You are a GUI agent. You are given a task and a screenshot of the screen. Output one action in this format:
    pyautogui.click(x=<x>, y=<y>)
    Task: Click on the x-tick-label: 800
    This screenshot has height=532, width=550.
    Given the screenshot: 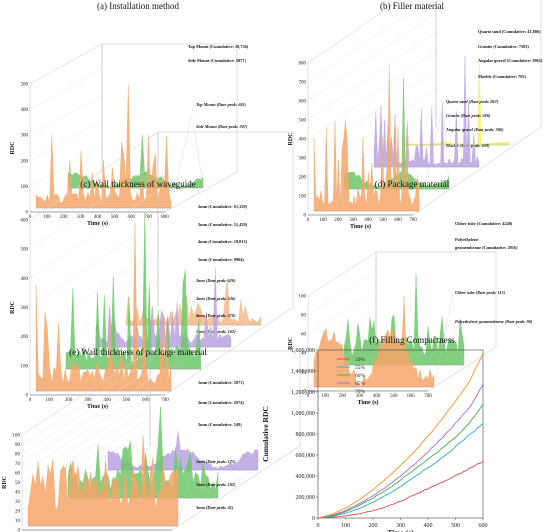 What is the action you would take?
    pyautogui.click(x=165, y=217)
    